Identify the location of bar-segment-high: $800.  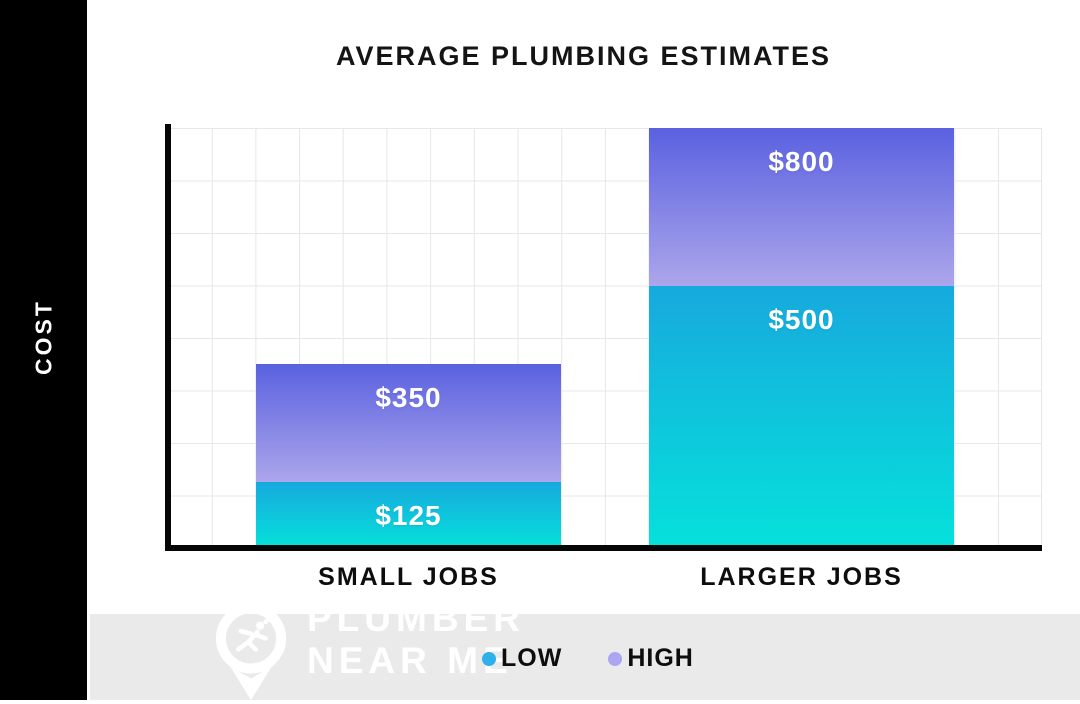
(801, 207).